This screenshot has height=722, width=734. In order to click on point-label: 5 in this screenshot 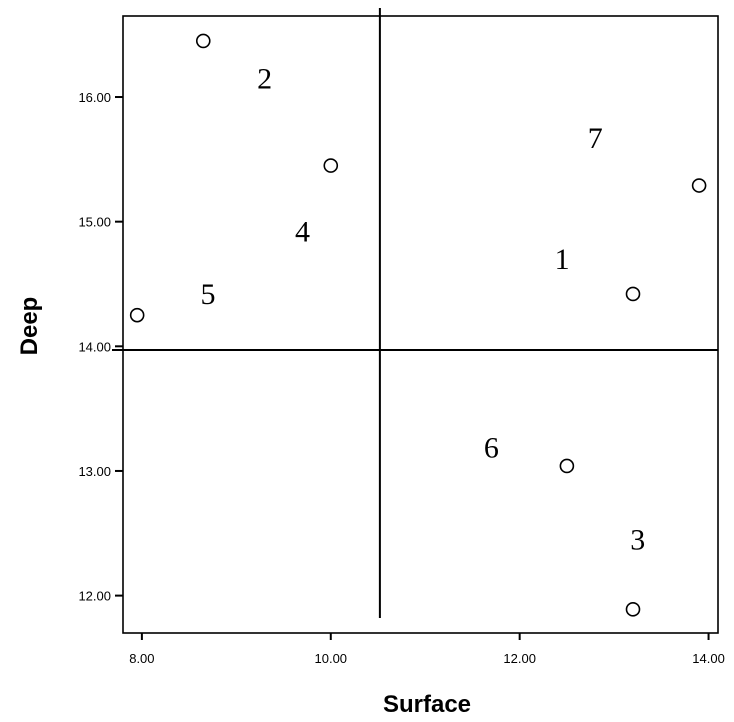, I will do `click(208, 294)`.